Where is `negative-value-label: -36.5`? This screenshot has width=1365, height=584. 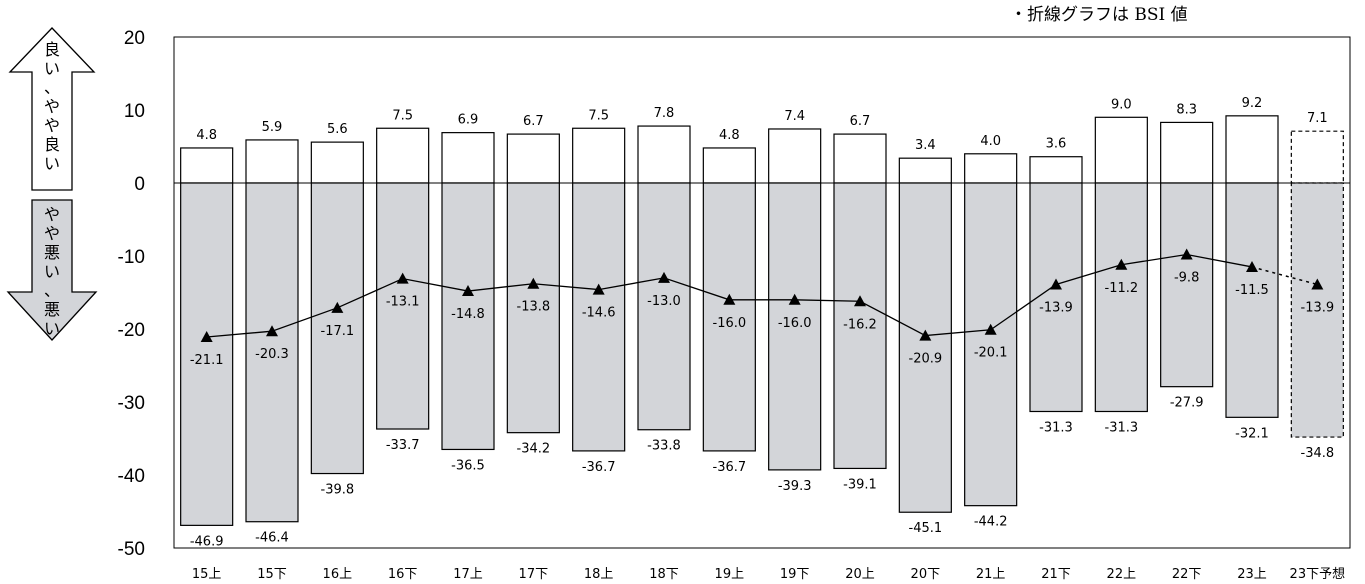 negative-value-label: -36.5 is located at coordinates (468, 465).